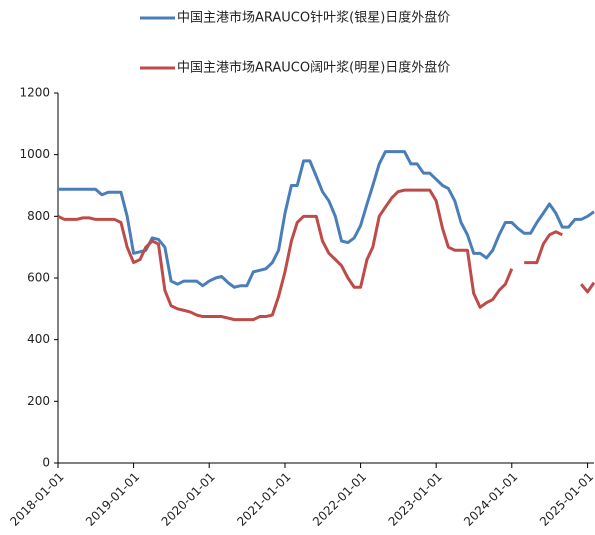 This screenshot has height=535, width=595. Describe the element at coordinates (339, 499) in the screenshot. I see `x-tick-label: 2022-01-01` at that location.